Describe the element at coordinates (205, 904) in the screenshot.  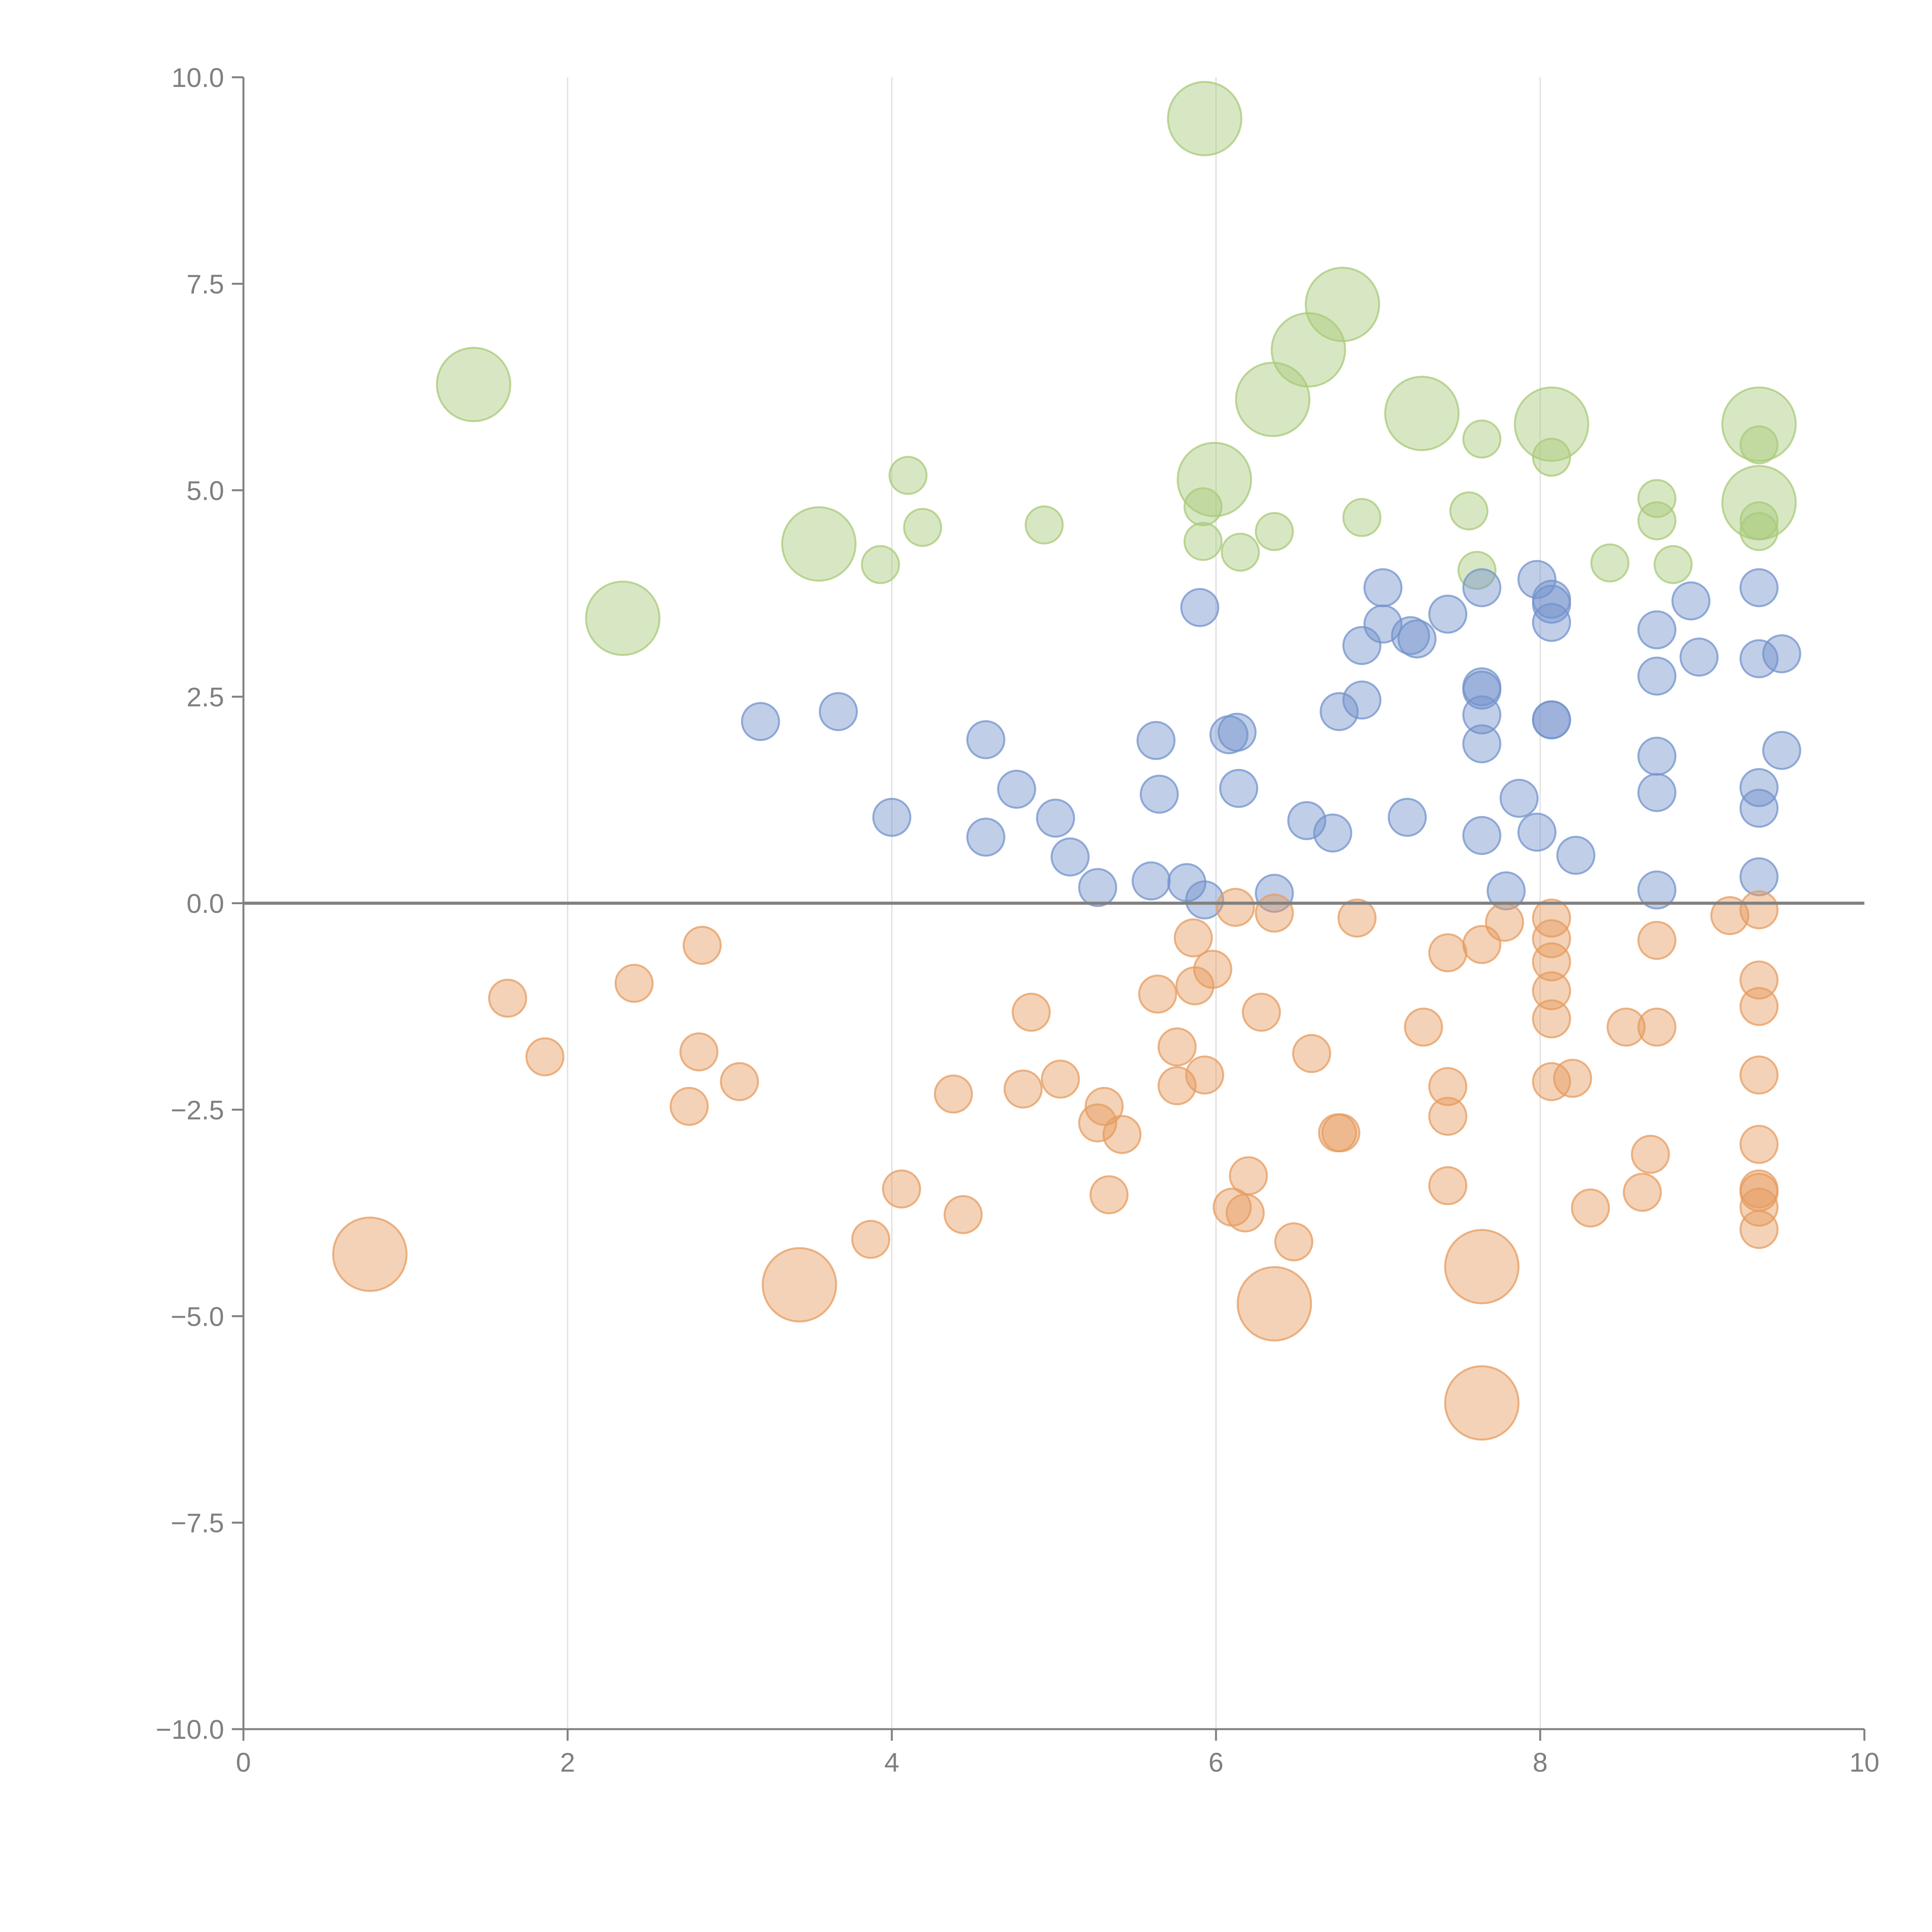
I see `y-tick-label: 0.0` at that location.